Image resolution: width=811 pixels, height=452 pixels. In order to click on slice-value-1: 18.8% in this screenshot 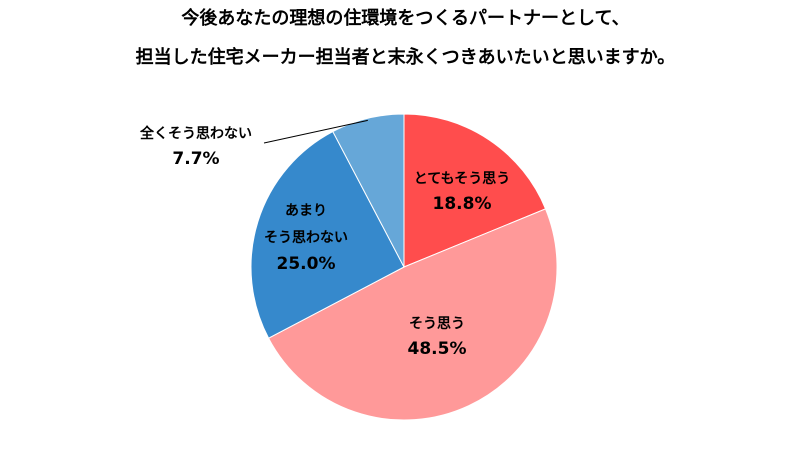, I will do `click(462, 204)`.